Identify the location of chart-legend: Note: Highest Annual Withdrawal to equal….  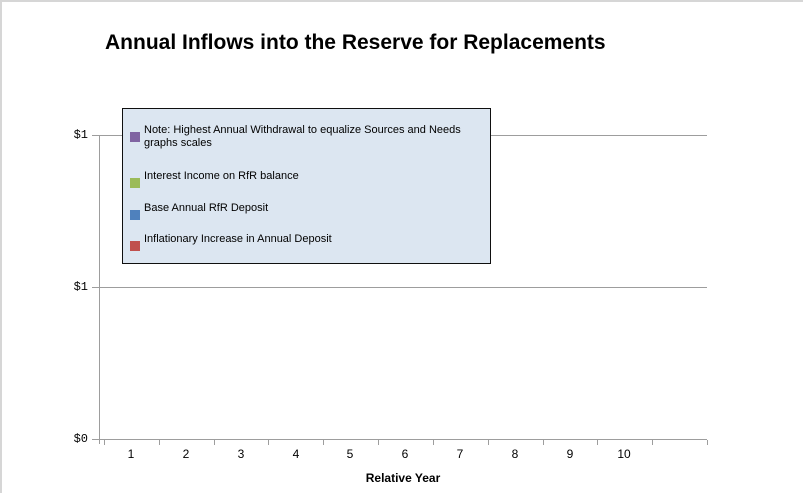
(306, 186).